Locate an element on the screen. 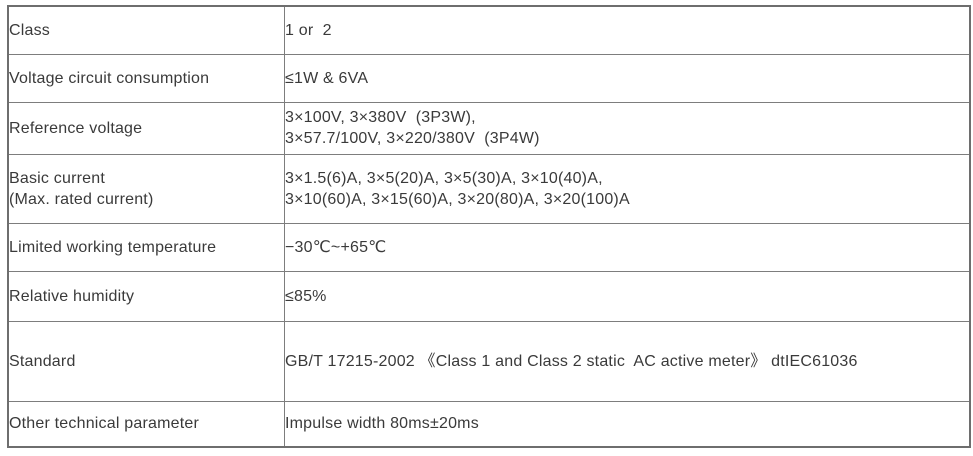 The height and width of the screenshot is (456, 973). table-row-voltage-circuit-consumption: Voltage circuit consumption ≤1W & 6VA is located at coordinates (489, 78).